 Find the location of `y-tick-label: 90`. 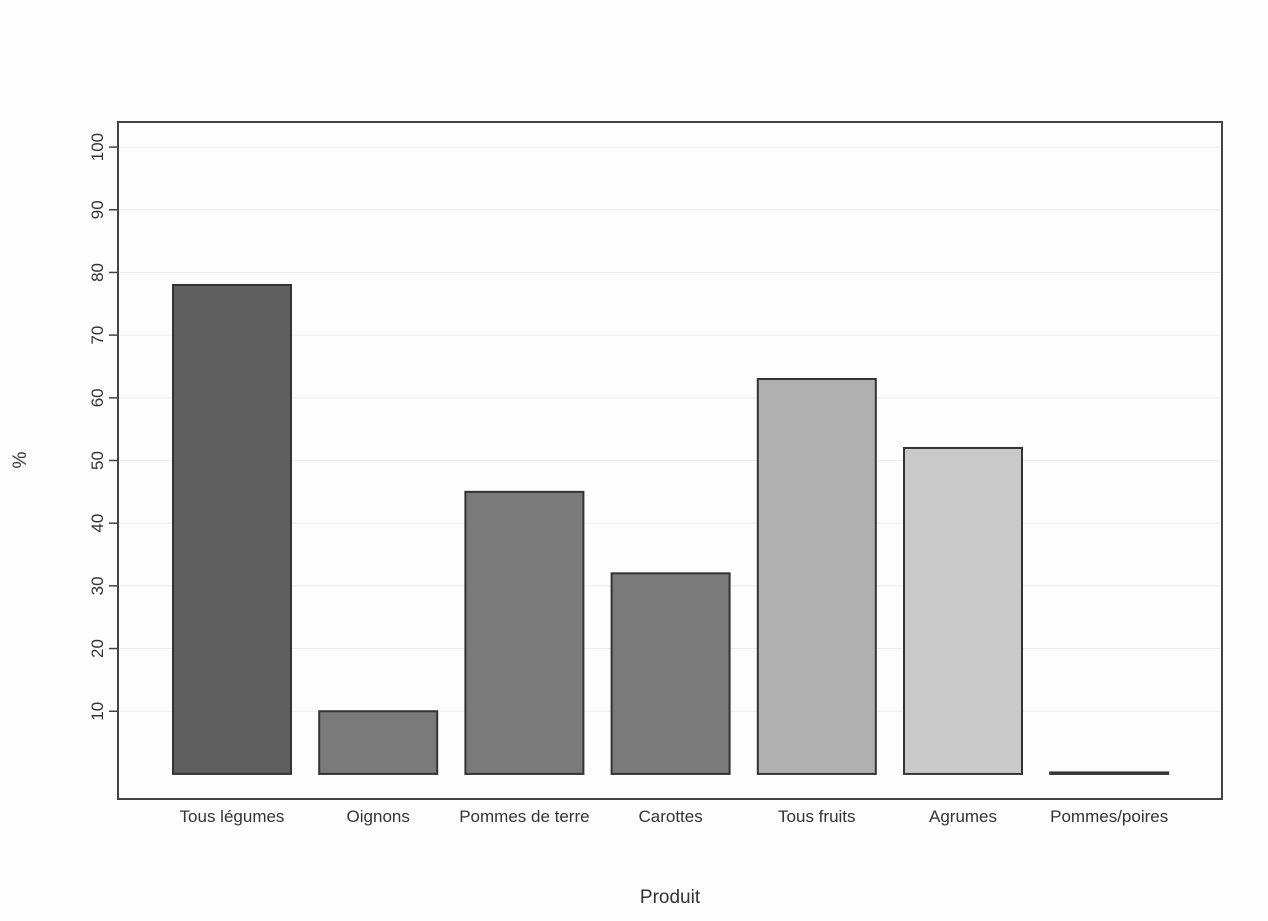

y-tick-label: 90 is located at coordinates (97, 209).